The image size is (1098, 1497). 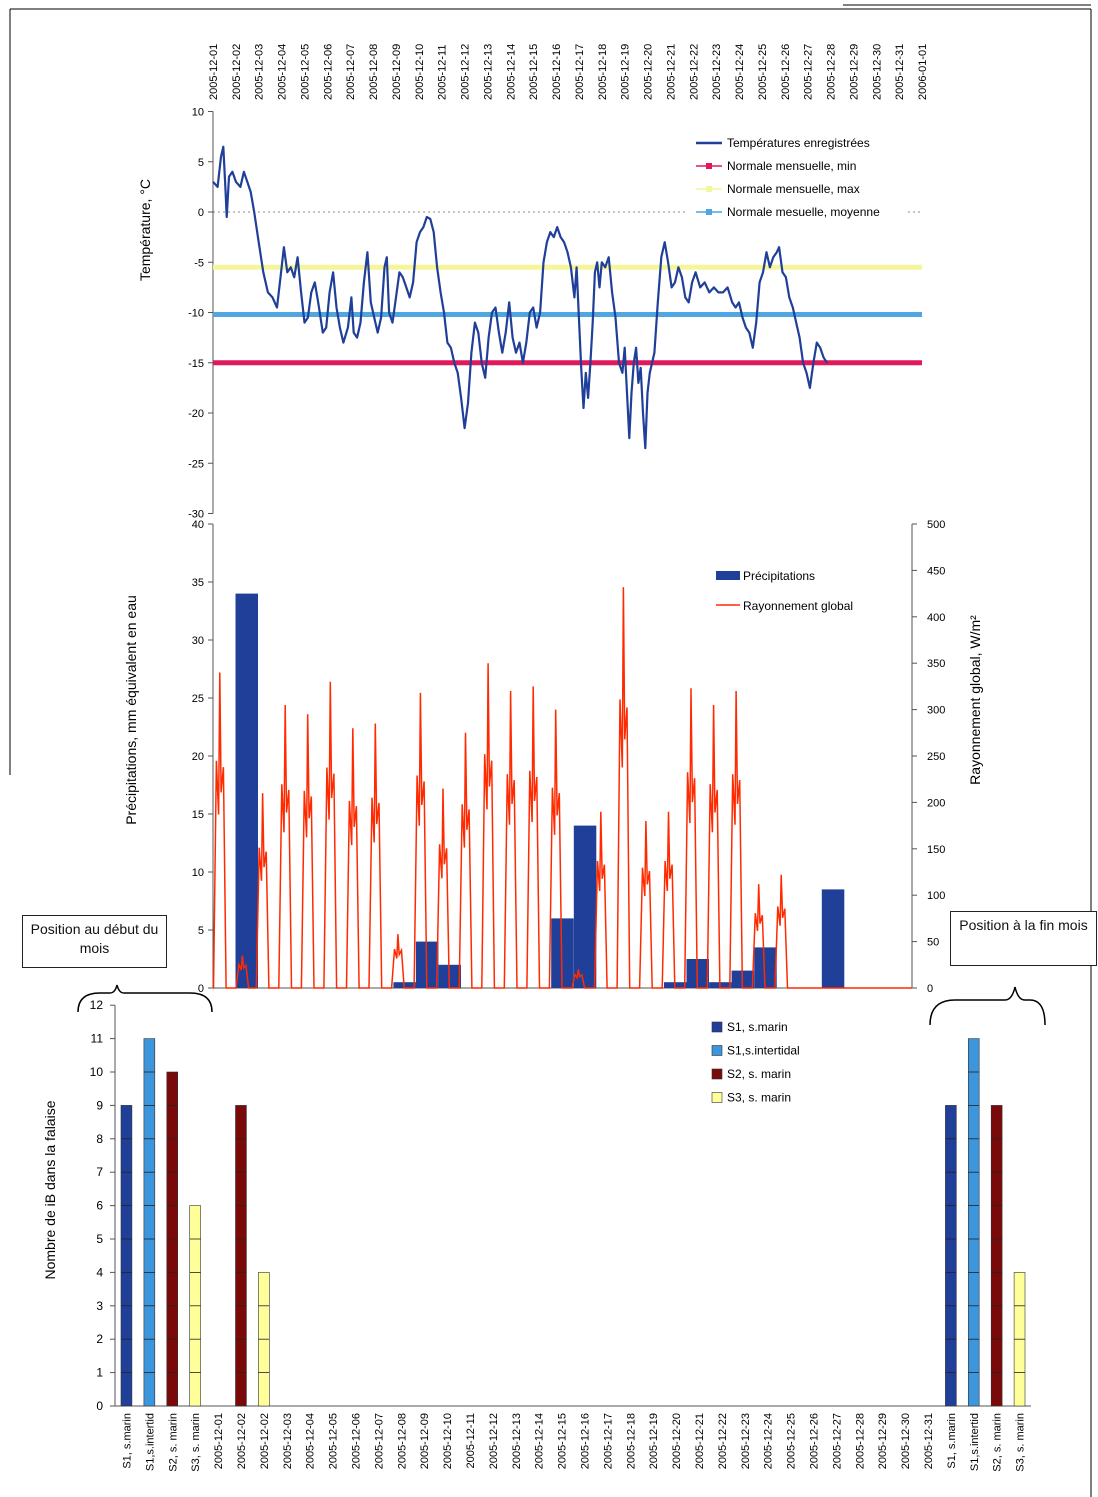 What do you see at coordinates (936, 711) in the screenshot?
I see `rad-tick-label: 300` at bounding box center [936, 711].